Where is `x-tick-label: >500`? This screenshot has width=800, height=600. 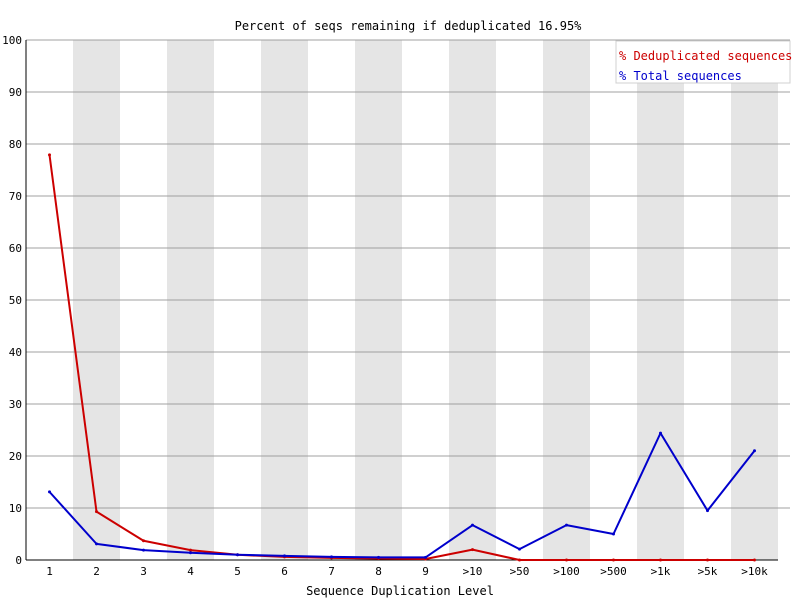
x-tick-label: >500 is located at coordinates (613, 571).